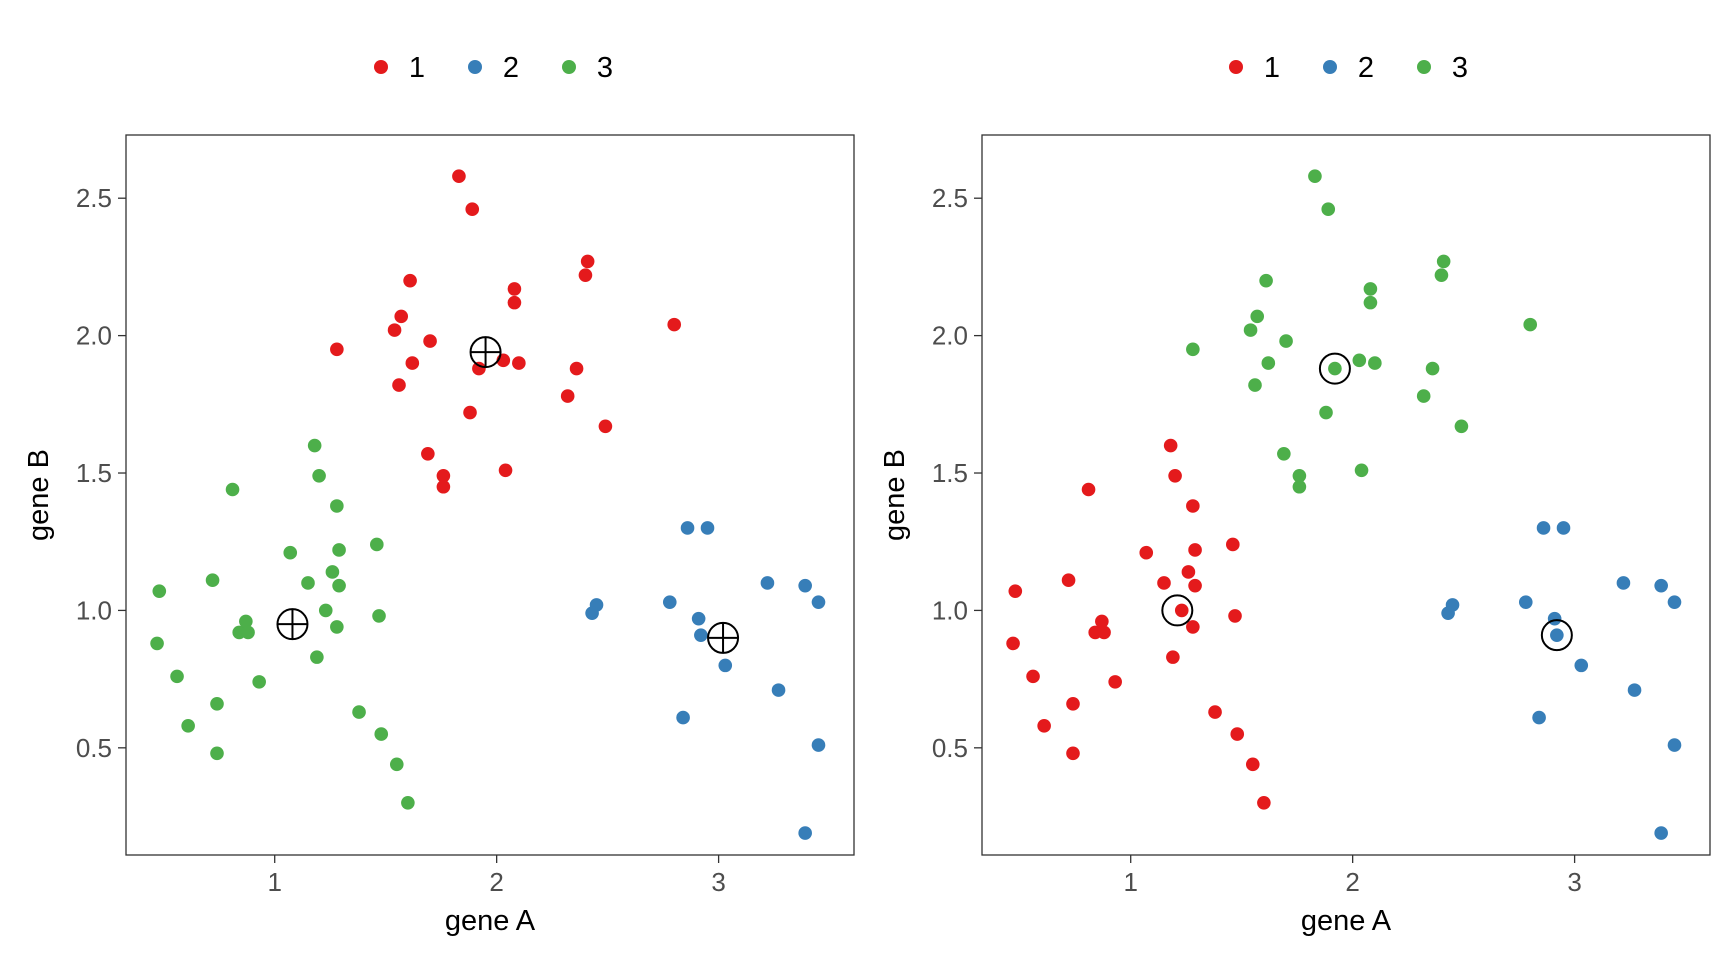 The height and width of the screenshot is (960, 1728). What do you see at coordinates (1574, 882) in the screenshot?
I see `x-tick-label: 3` at bounding box center [1574, 882].